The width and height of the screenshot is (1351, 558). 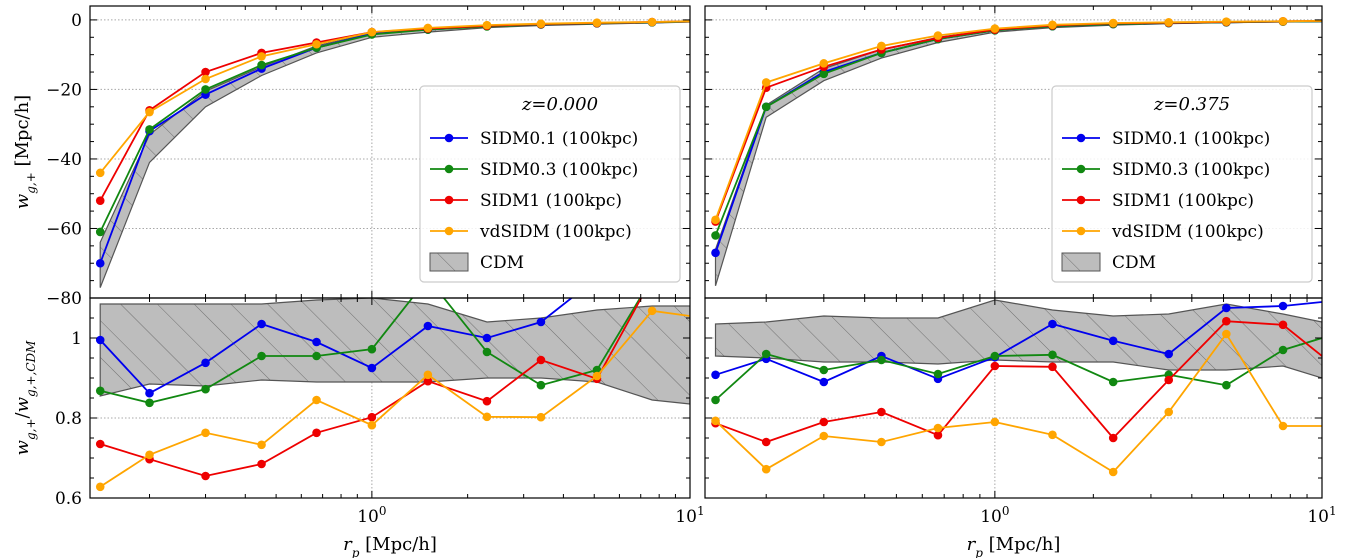 I want to click on series-line-sidm01, so click(x=336, y=346).